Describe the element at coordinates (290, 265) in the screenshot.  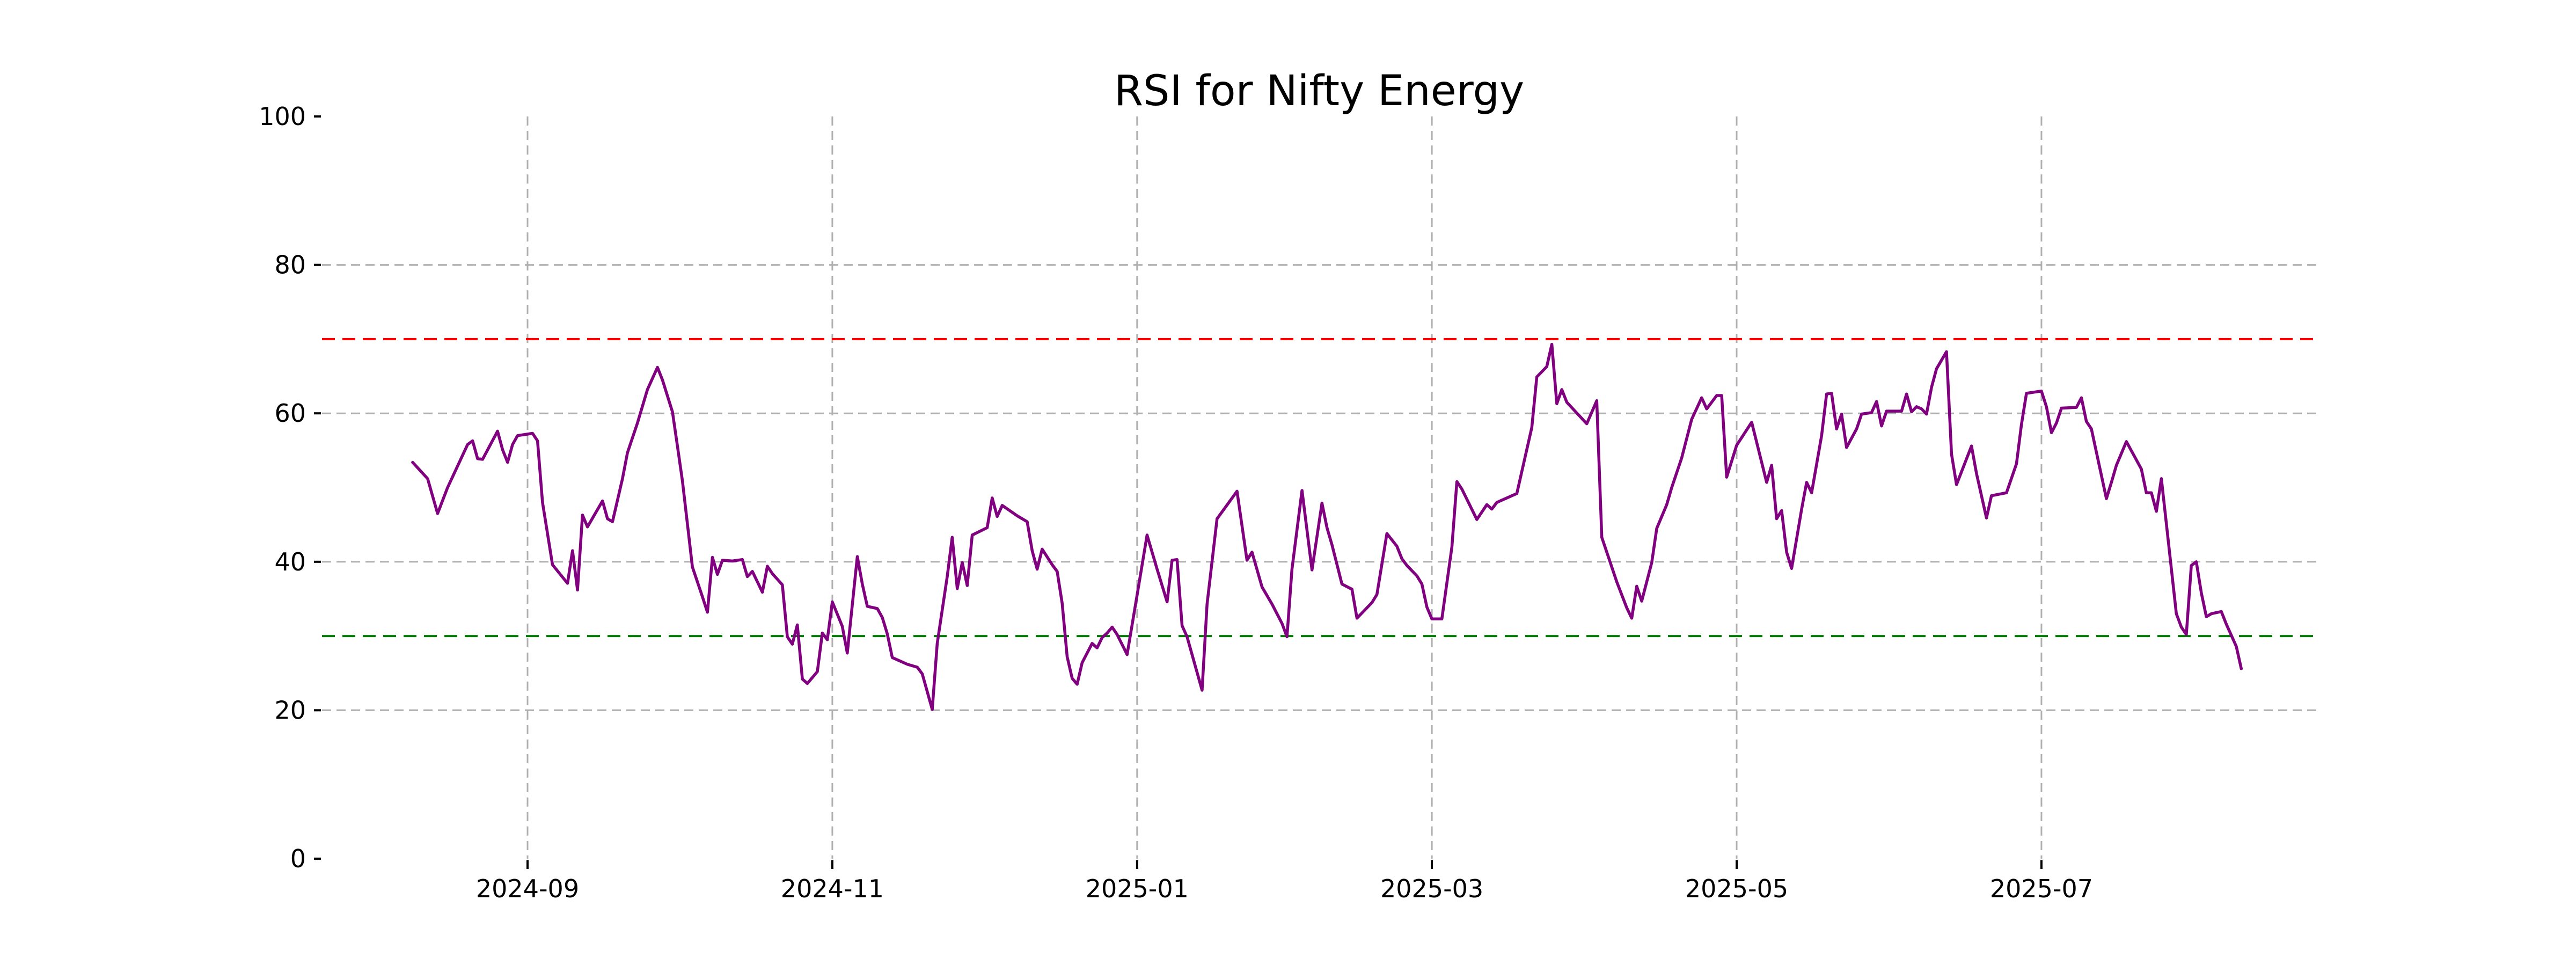
I see `y-tick-label: 80` at that location.